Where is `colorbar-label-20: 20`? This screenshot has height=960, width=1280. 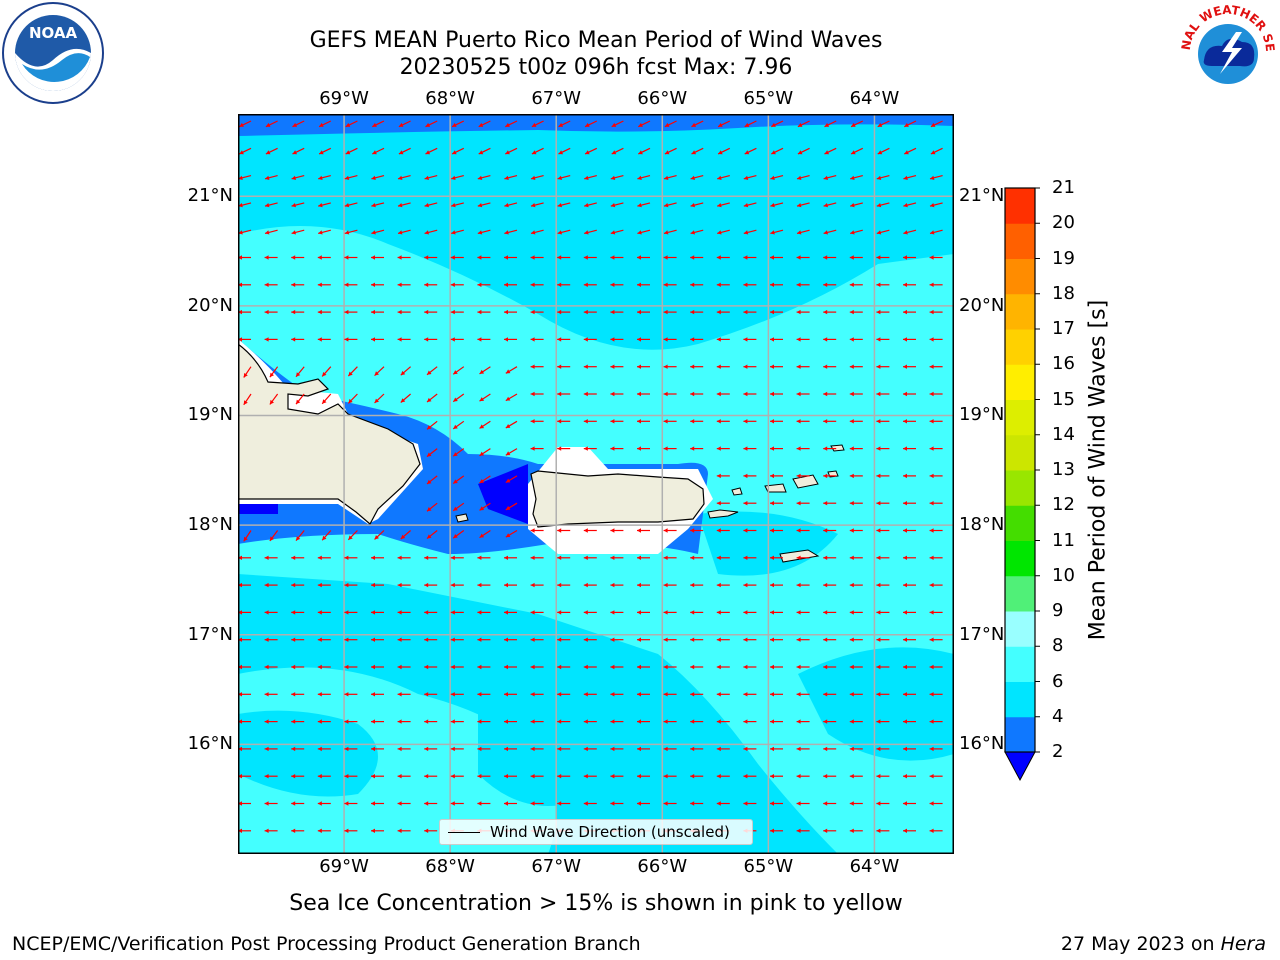 colorbar-label-20: 20 is located at coordinates (1063, 223).